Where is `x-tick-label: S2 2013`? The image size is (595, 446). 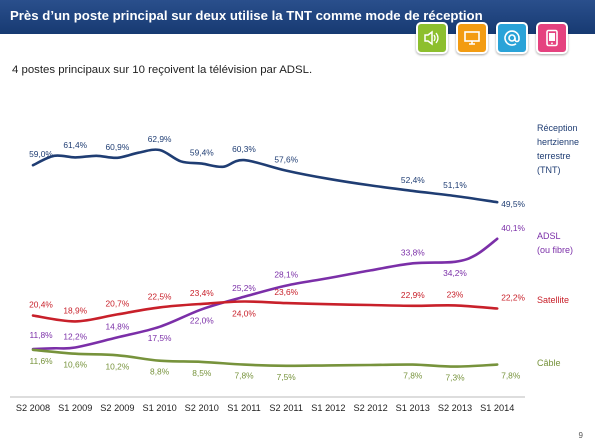 x-tick-label: S2 2013 is located at coordinates (455, 408).